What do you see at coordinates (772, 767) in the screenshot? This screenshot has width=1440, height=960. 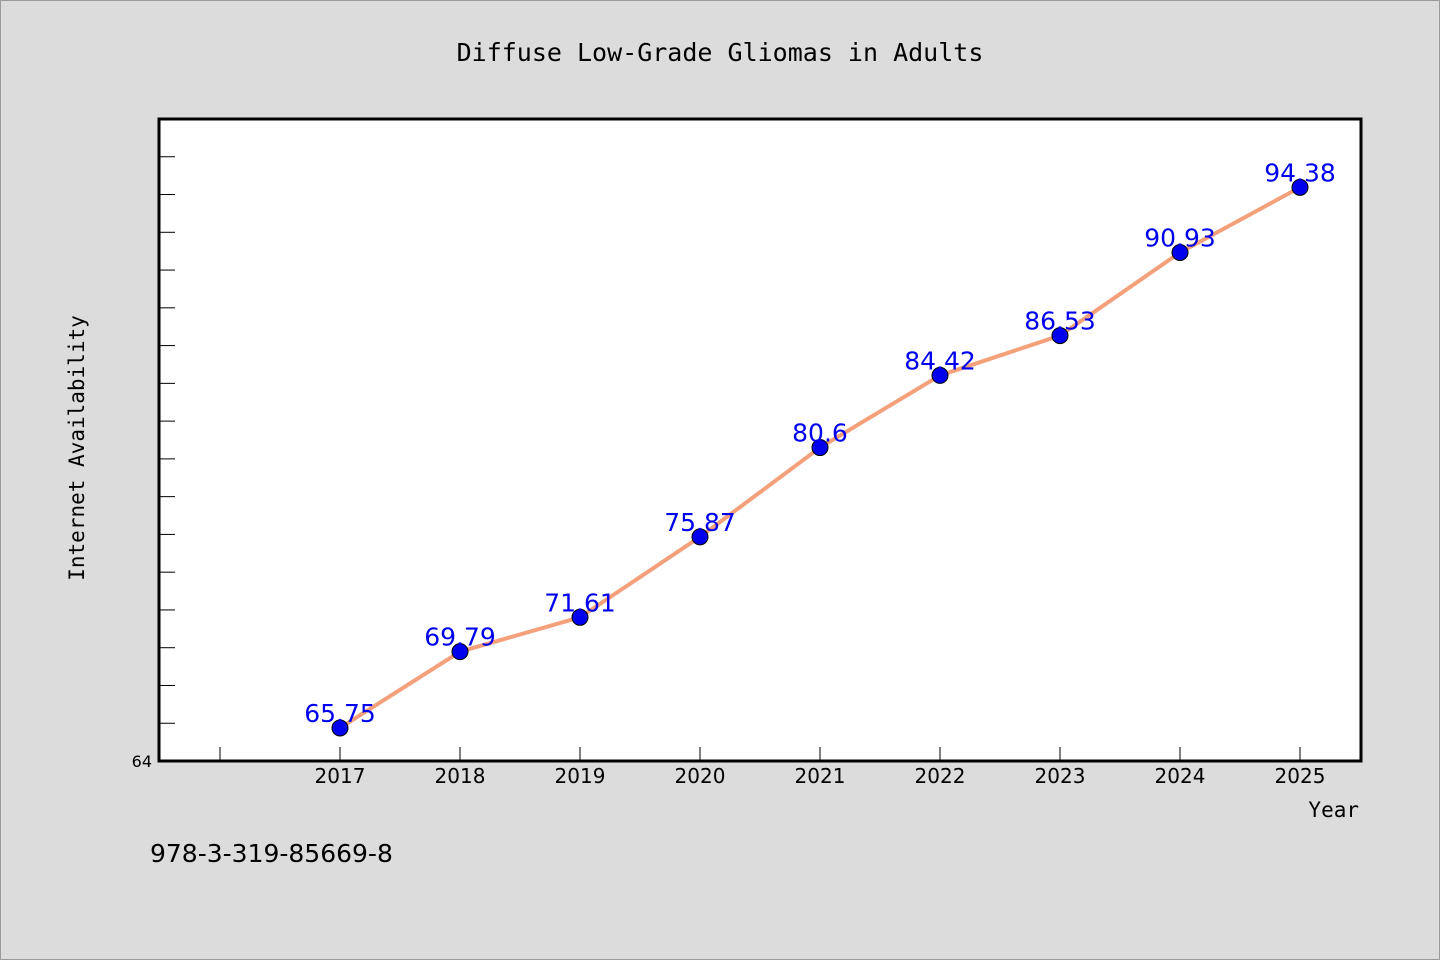 I see `x-axis-ticks: 2017 2018 2019 2020 2021 2022 2023 2024 2025` at bounding box center [772, 767].